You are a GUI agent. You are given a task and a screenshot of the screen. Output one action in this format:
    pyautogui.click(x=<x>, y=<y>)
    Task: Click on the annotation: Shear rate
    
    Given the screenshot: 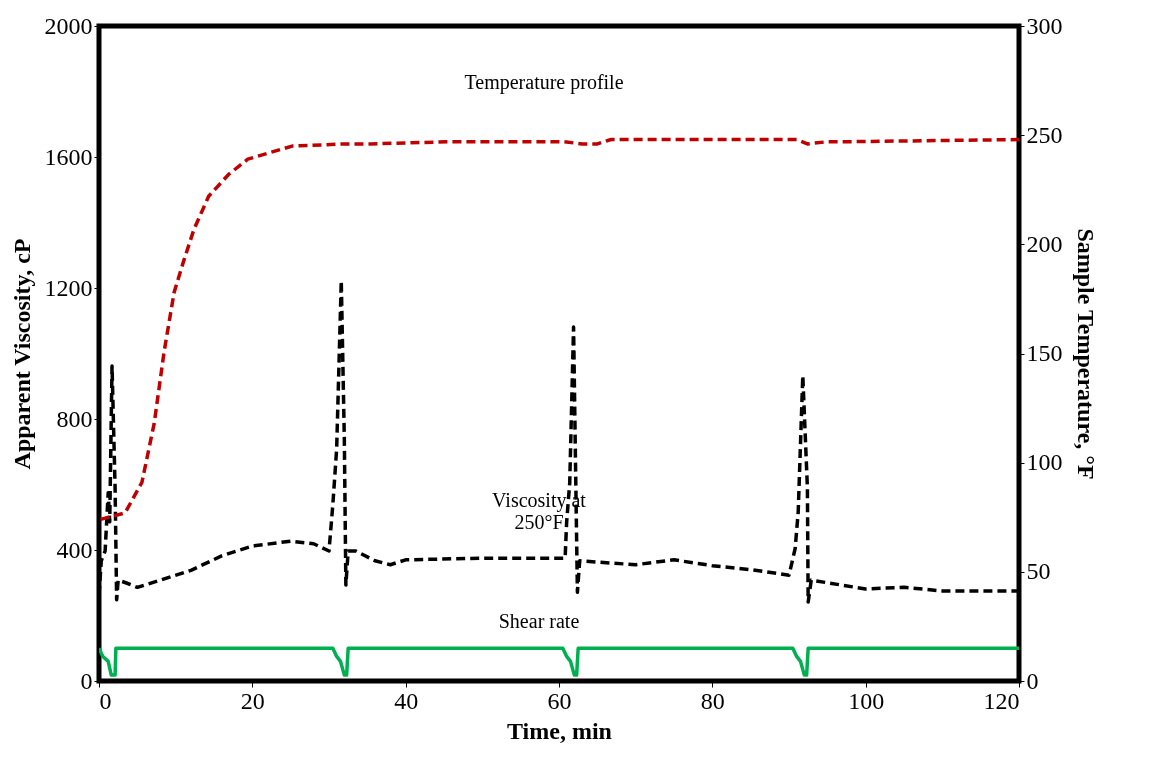 What is the action you would take?
    pyautogui.click(x=539, y=621)
    